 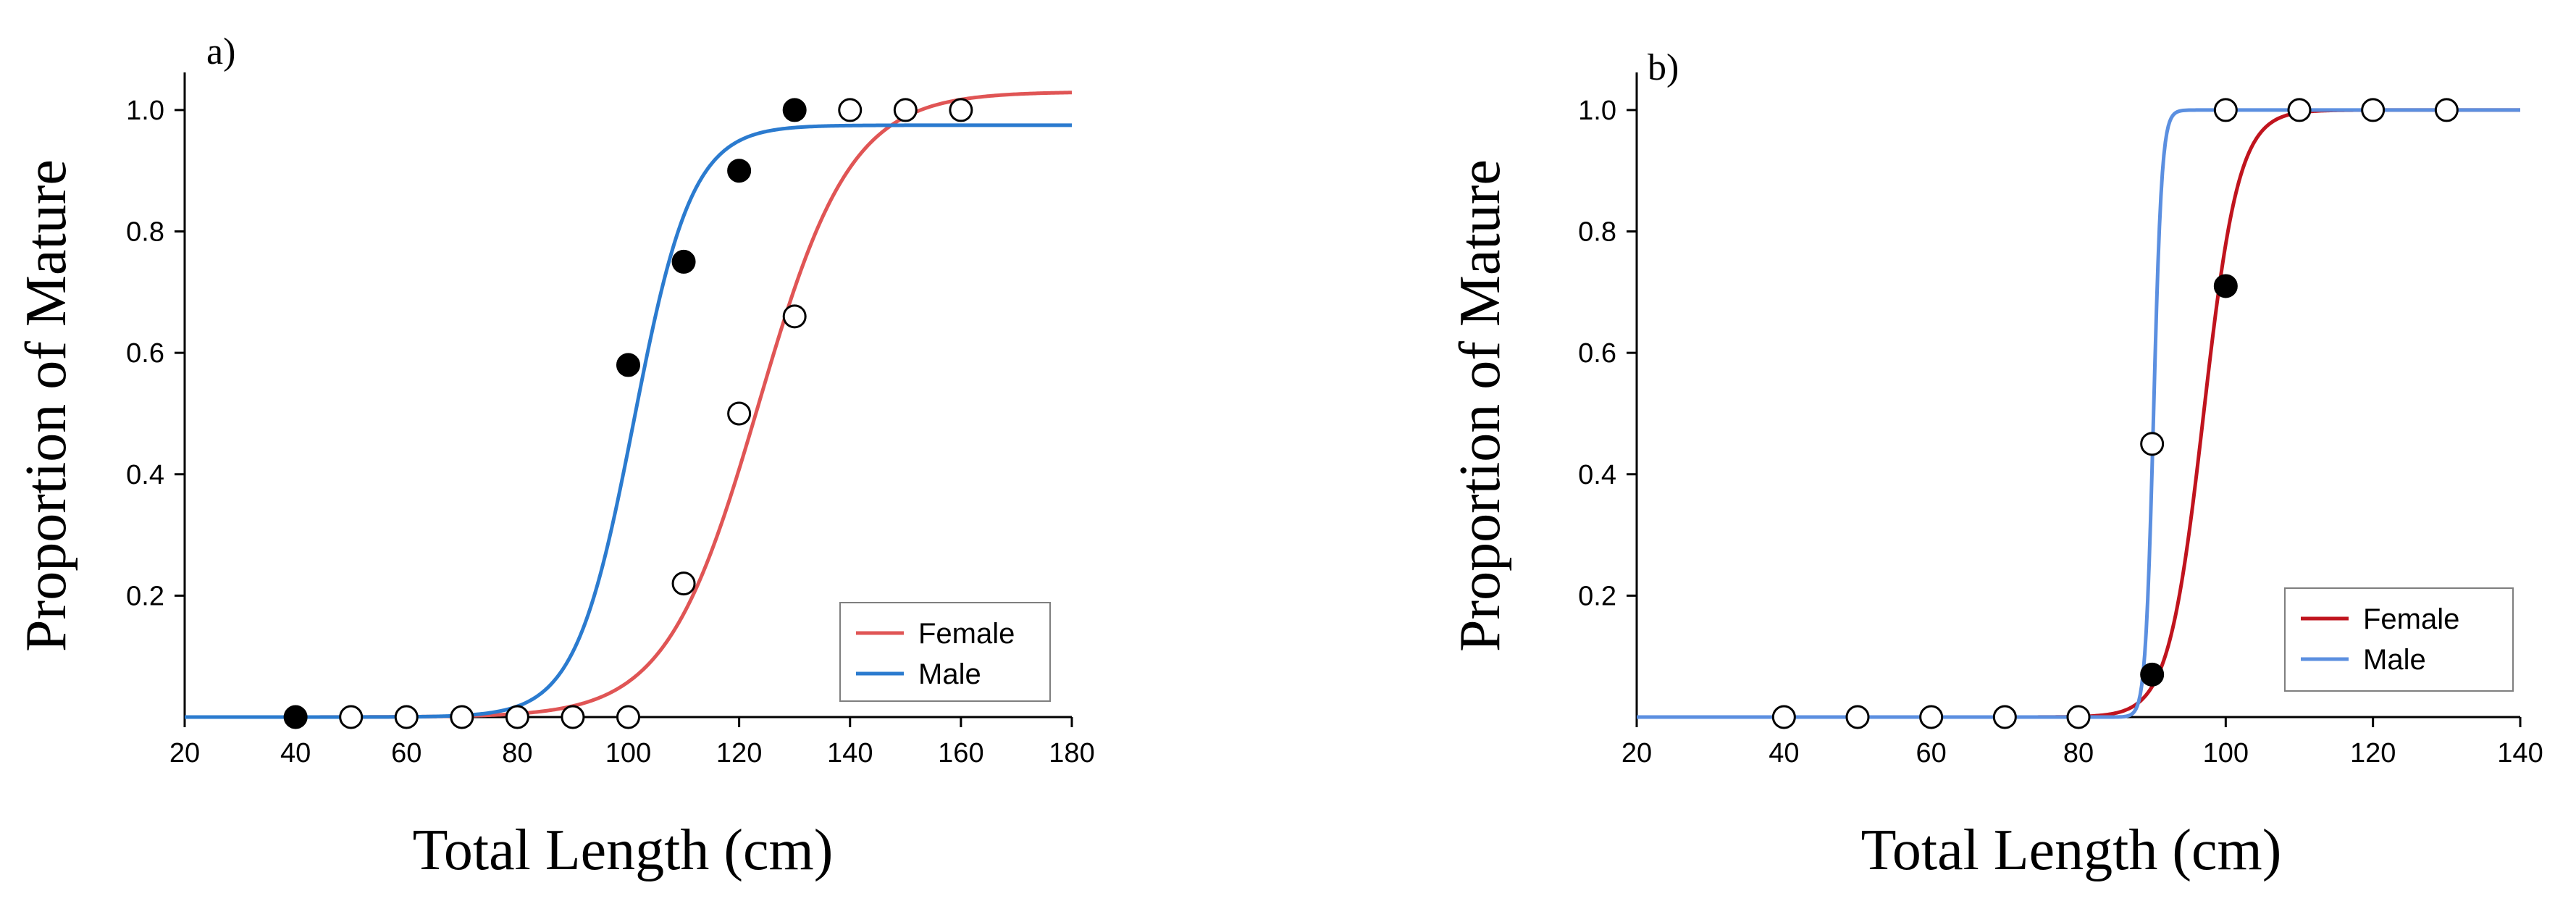 What do you see at coordinates (1663, 67) in the screenshot?
I see `panel-label: b)` at bounding box center [1663, 67].